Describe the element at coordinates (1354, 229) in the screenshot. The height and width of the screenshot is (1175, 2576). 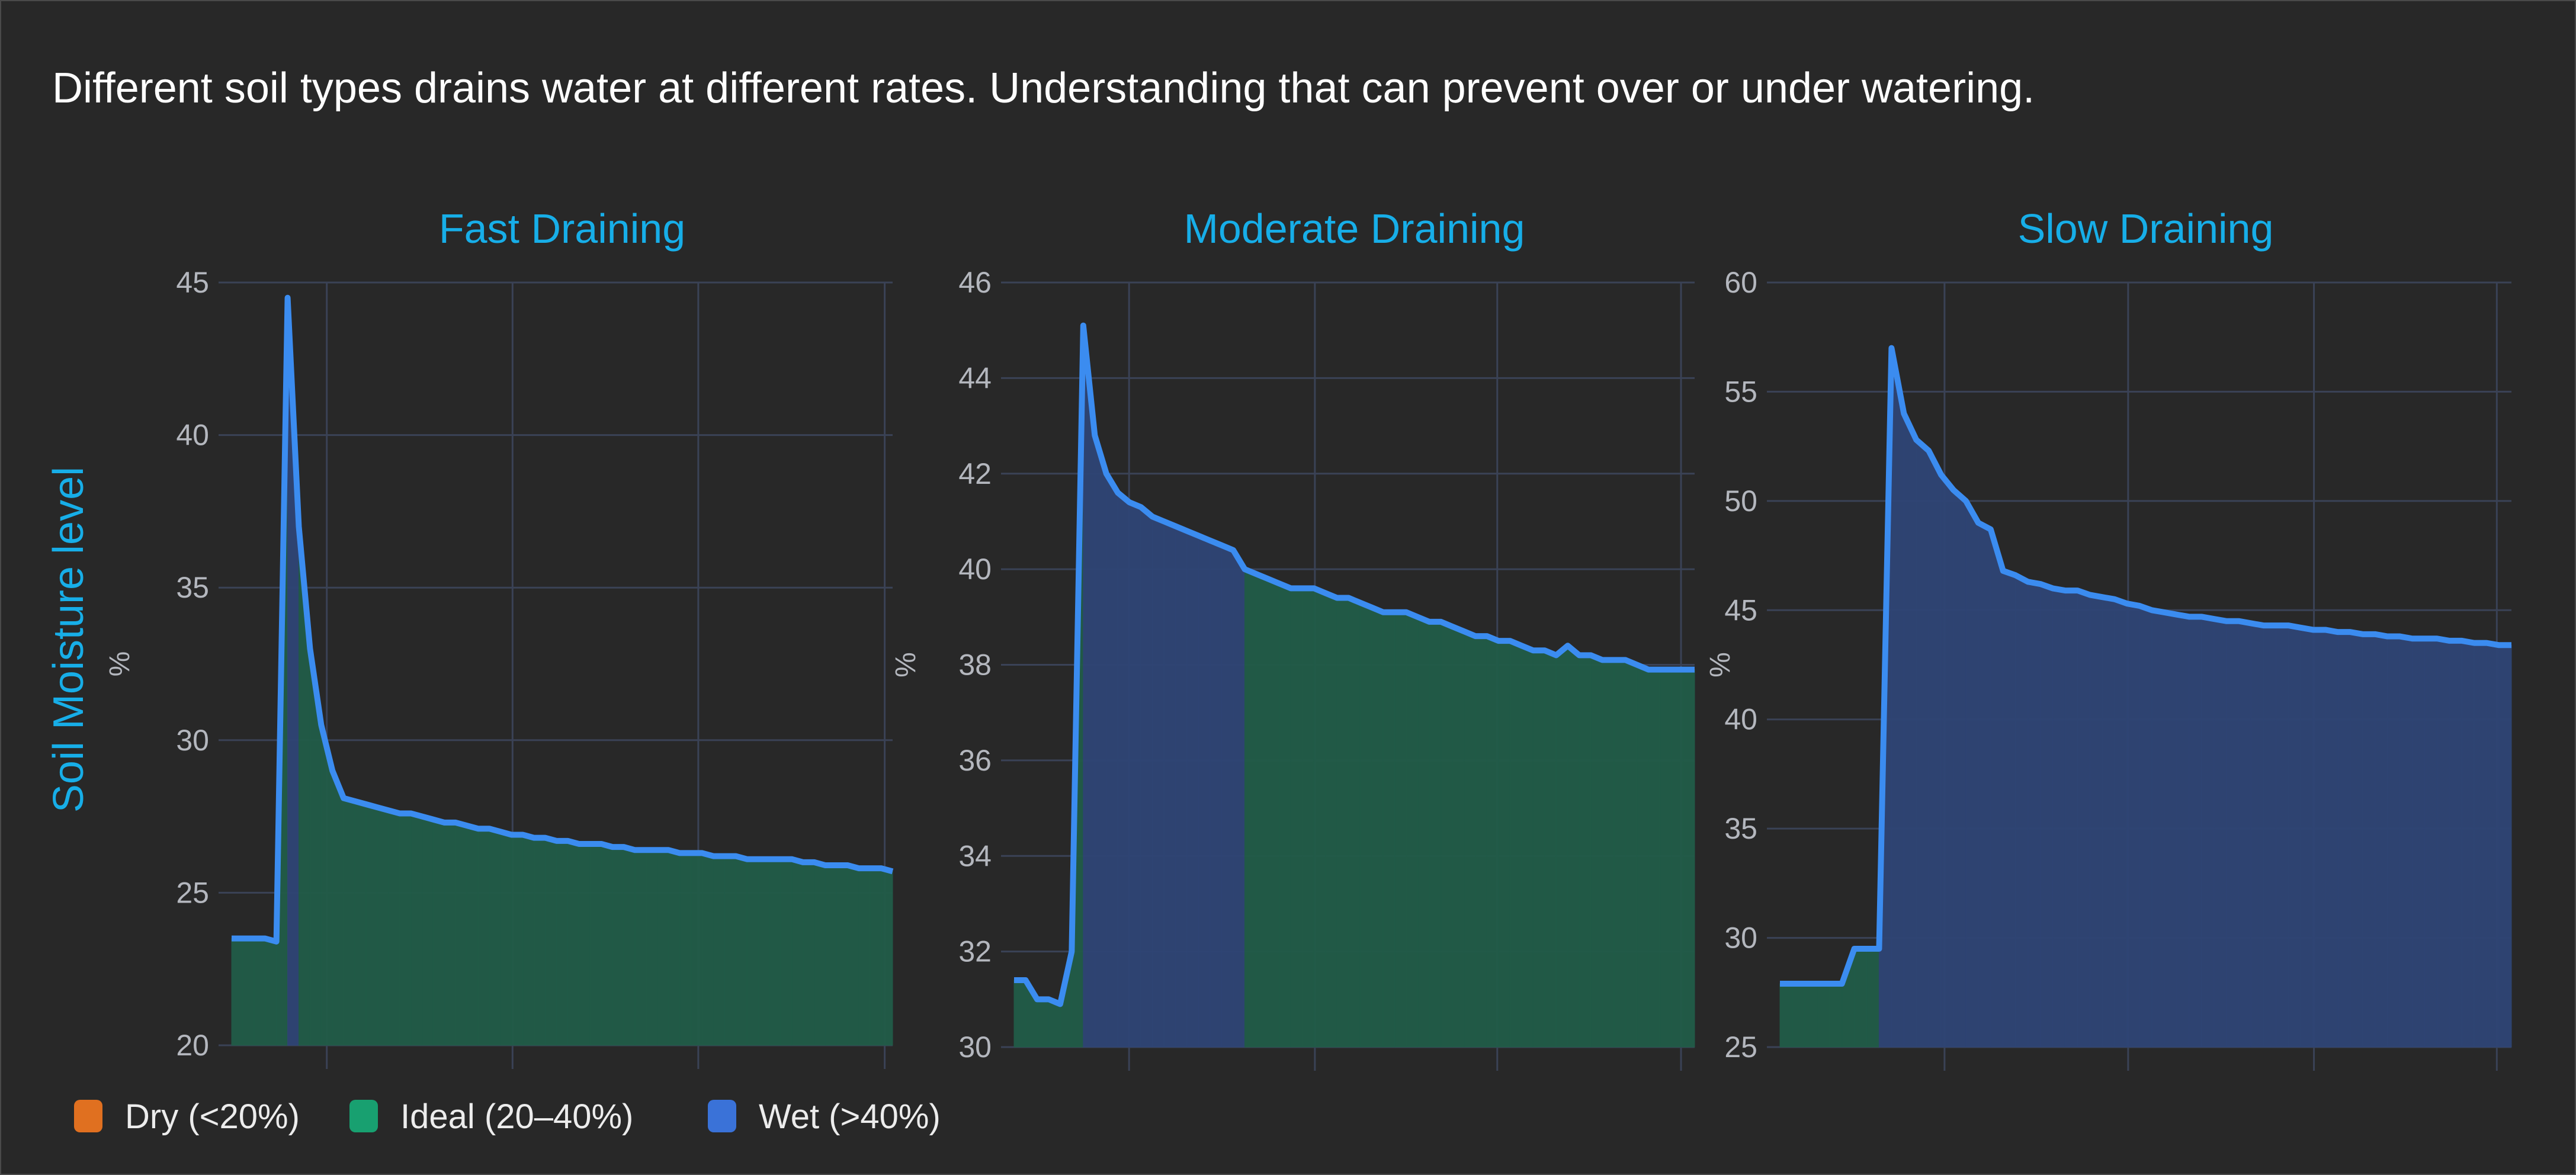
I see `subplot-title: Moderate Draining` at that location.